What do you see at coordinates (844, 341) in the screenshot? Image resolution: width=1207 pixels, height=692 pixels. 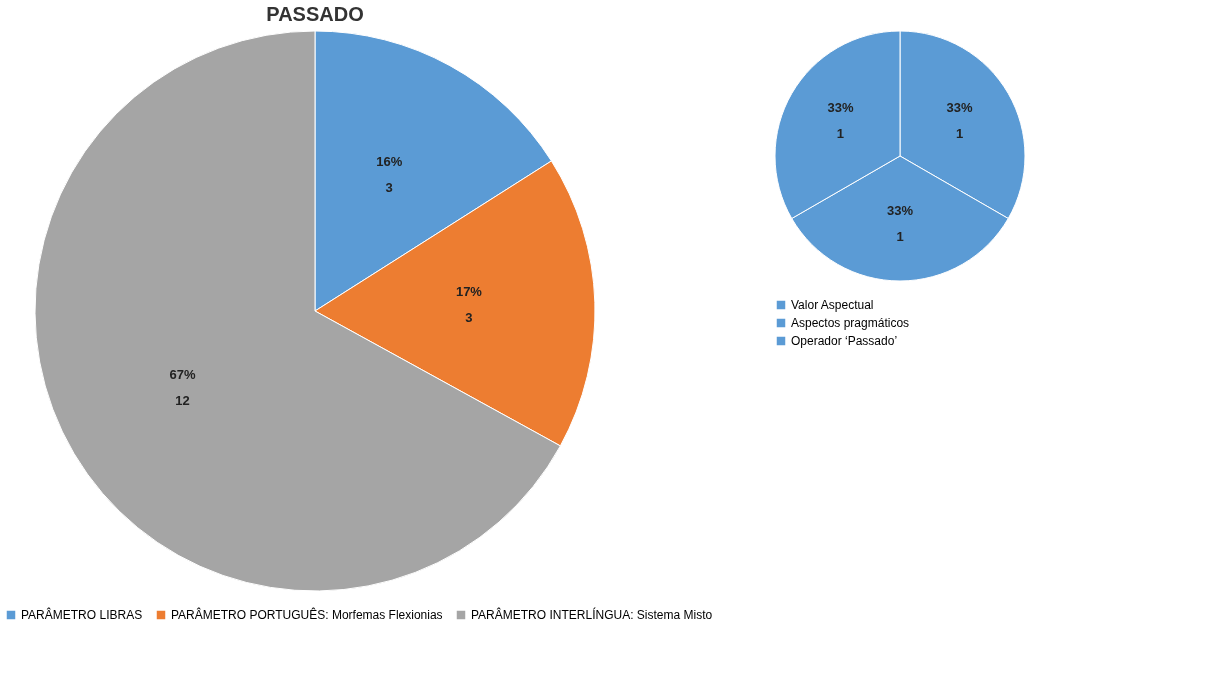 I see `legend-label: Operador ‘Passado’` at bounding box center [844, 341].